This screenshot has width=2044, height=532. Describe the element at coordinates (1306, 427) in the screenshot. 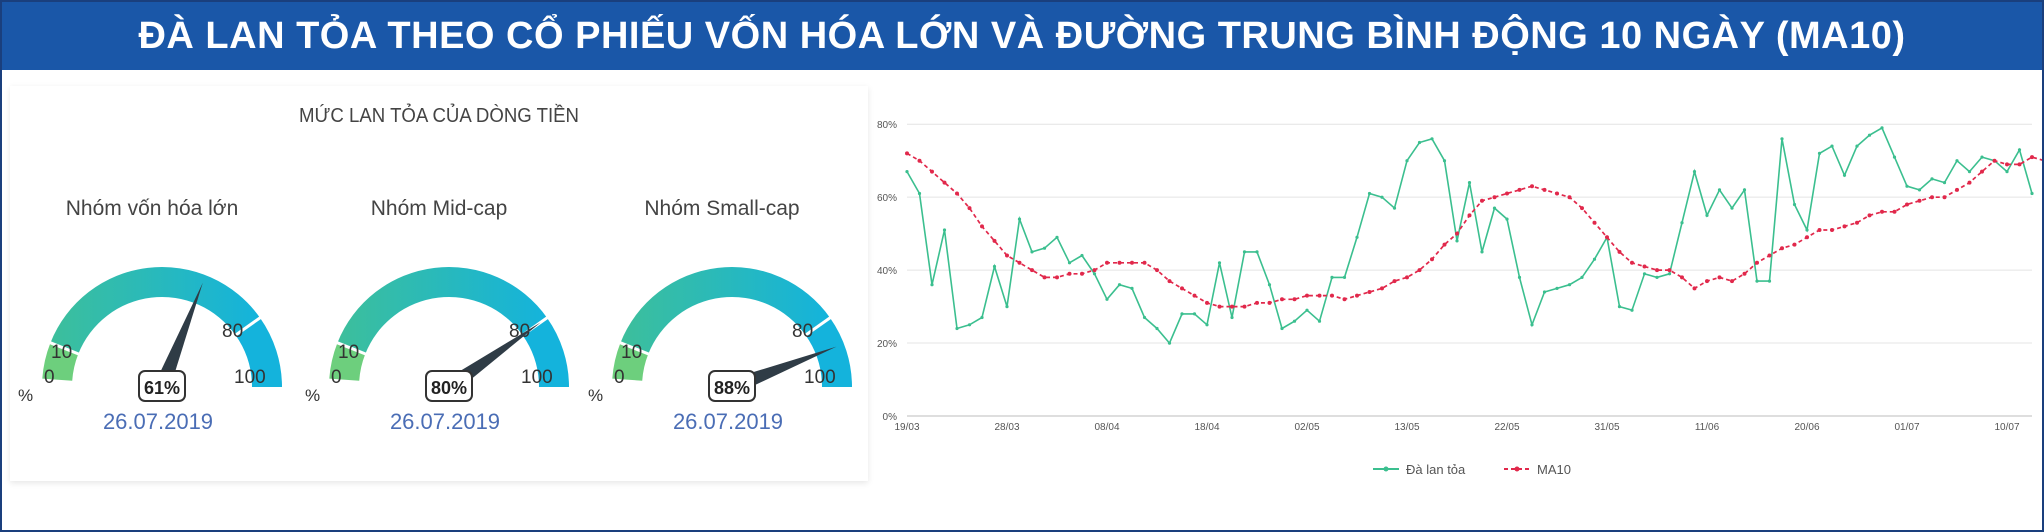

I see `chart-x-tick-label: 02/05` at that location.